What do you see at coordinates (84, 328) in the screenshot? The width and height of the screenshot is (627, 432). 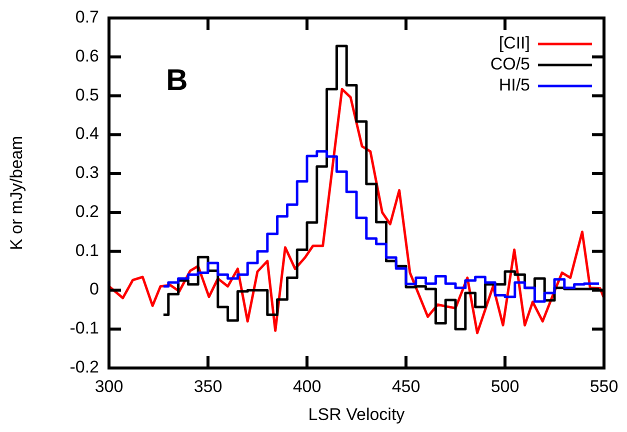 I see `y-tick-label: -0.1` at bounding box center [84, 328].